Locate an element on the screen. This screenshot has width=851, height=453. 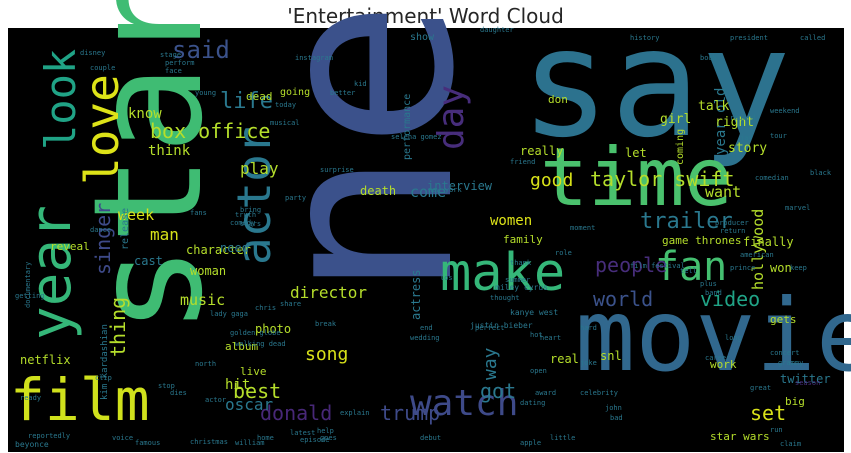
word-year-old: year old is located at coordinates (721, 121).